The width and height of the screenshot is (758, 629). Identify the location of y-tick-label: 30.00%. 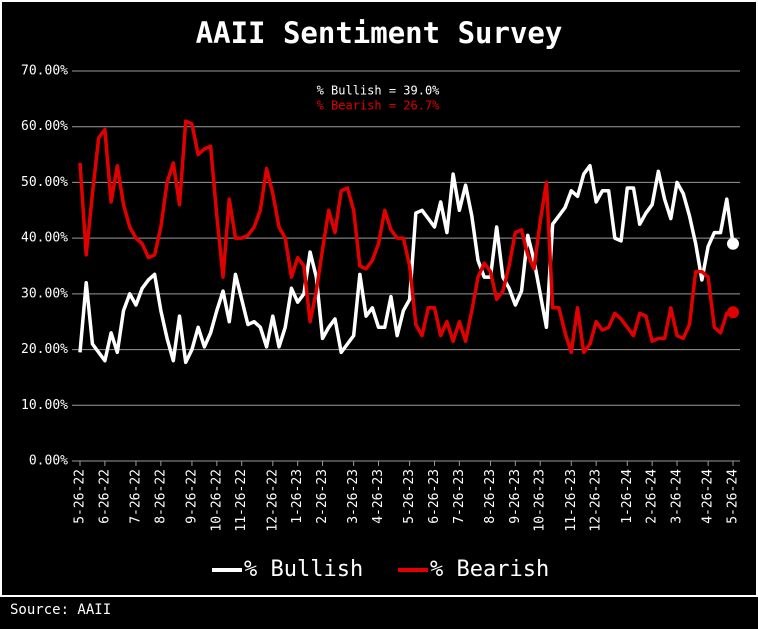
(44, 293).